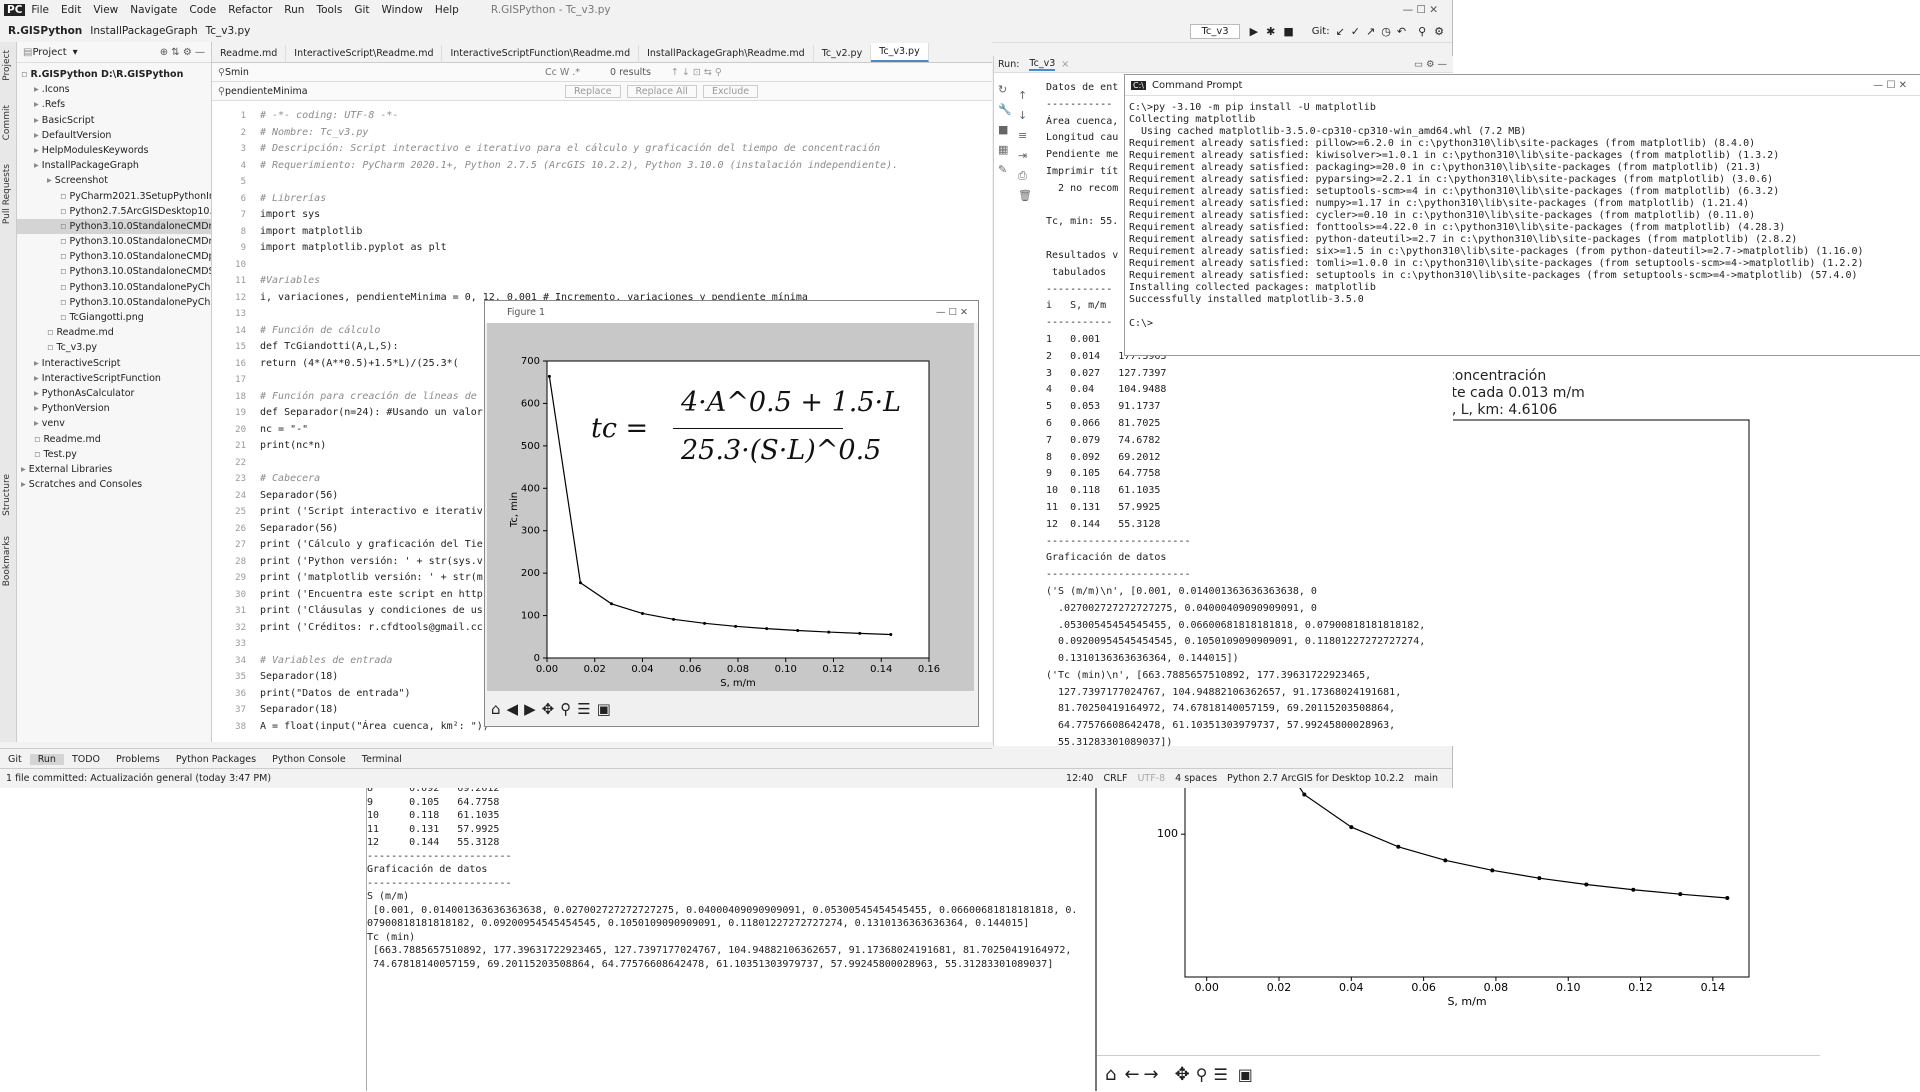  What do you see at coordinates (7, 495) in the screenshot?
I see `structure-tool-tab: Structure` at bounding box center [7, 495].